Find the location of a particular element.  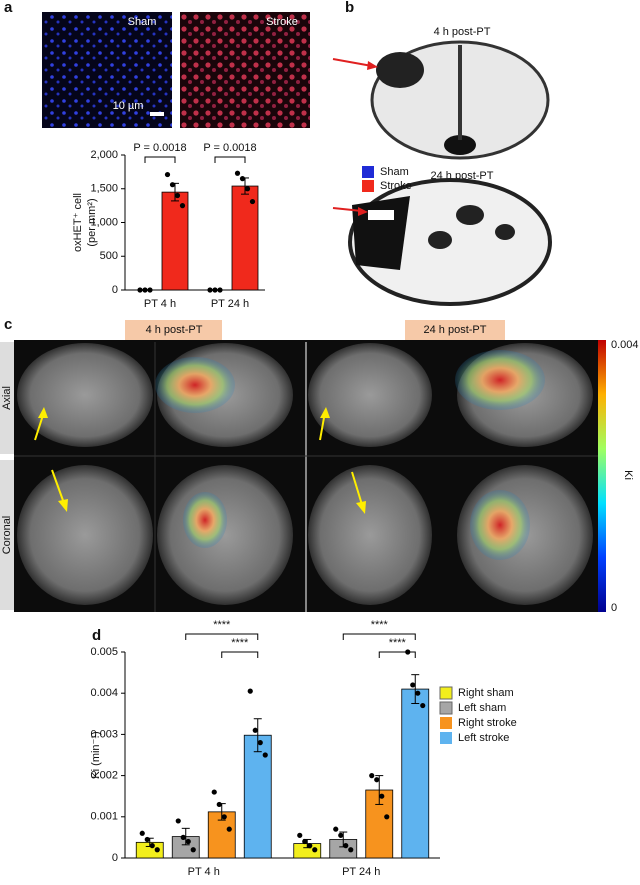

image-label: 4 h post-PT is located at coordinates (462, 32).